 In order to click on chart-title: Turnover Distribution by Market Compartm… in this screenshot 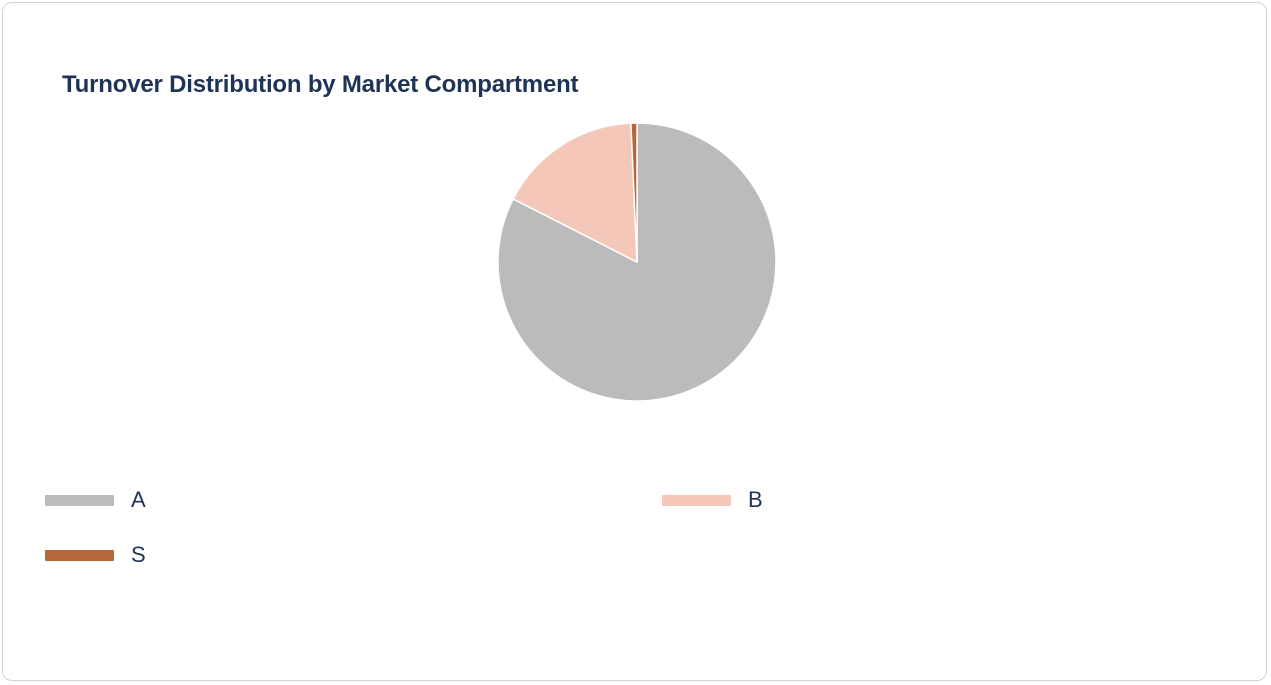, I will do `click(320, 84)`.